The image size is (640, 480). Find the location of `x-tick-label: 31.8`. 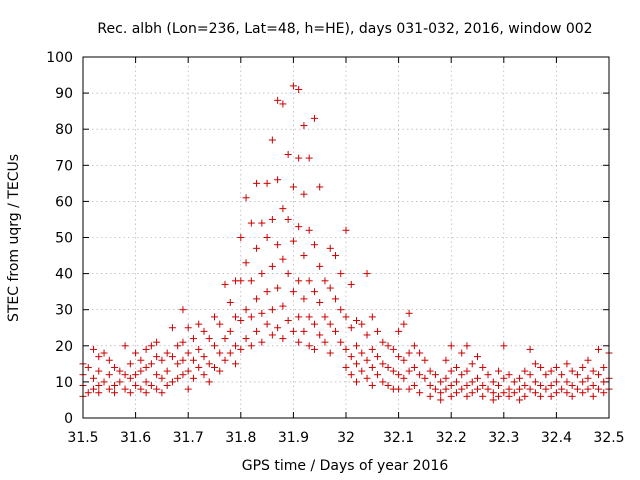

x-tick-label: 31.8 is located at coordinates (240, 438).